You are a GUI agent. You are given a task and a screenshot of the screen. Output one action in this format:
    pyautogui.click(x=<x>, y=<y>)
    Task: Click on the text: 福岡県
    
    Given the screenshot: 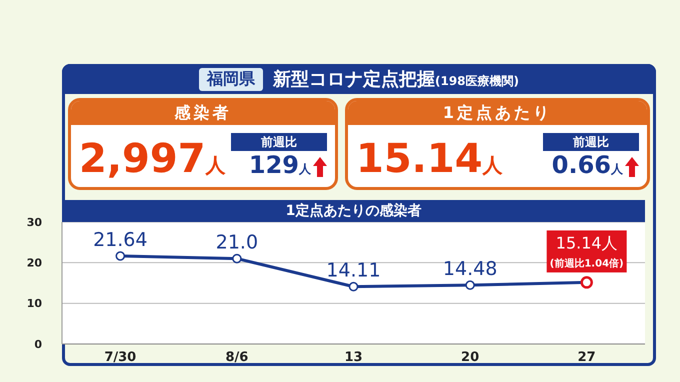 What is the action you would take?
    pyautogui.click(x=230, y=79)
    